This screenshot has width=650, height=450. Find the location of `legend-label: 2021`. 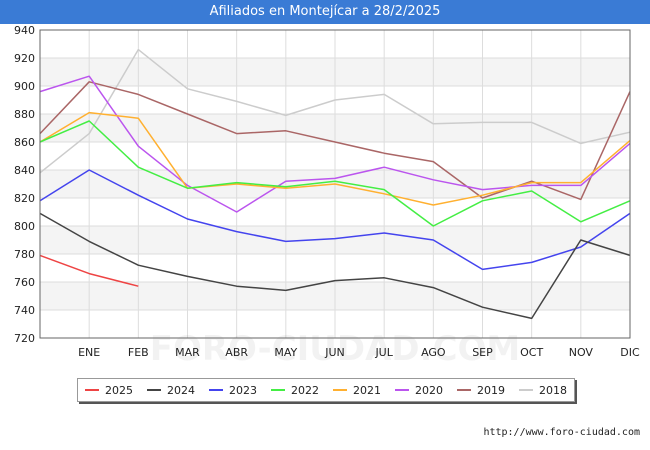

legend-label: 2021 is located at coordinates (367, 390).